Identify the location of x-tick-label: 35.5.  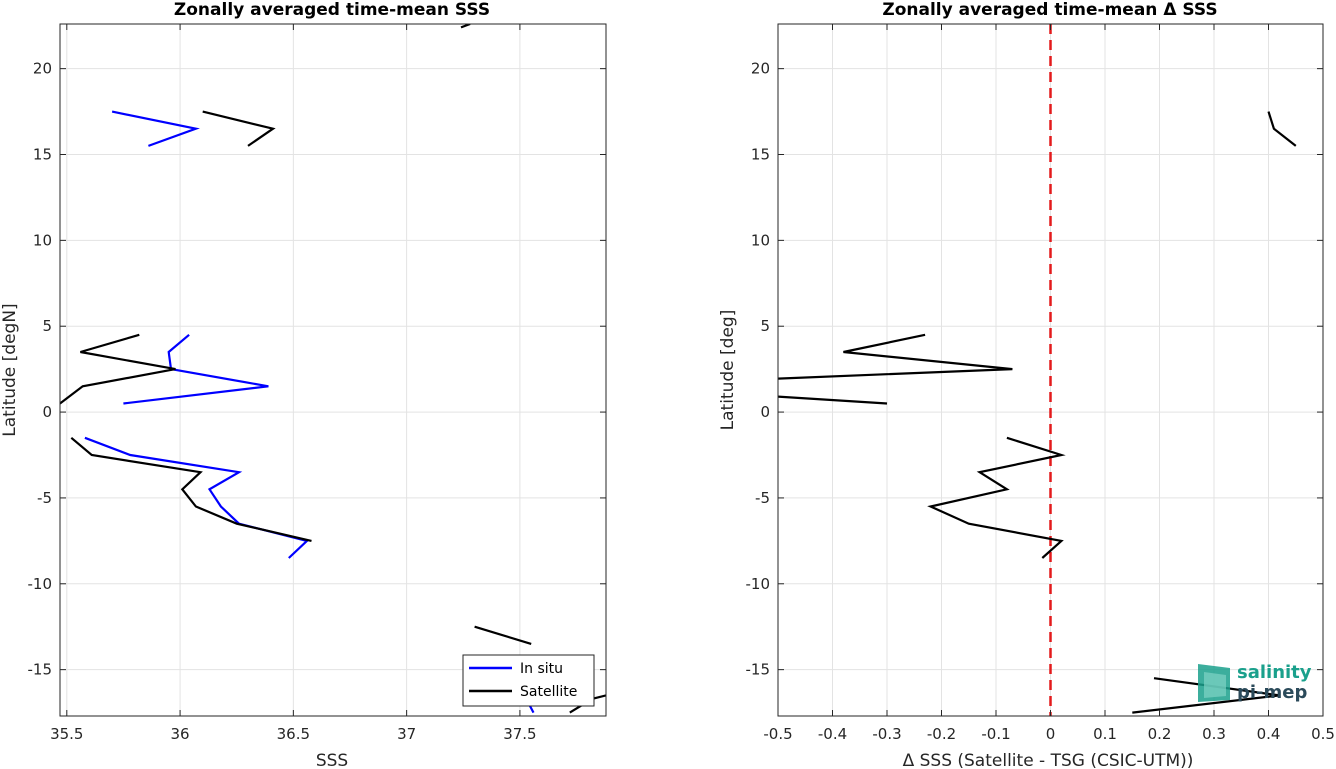
(66, 734).